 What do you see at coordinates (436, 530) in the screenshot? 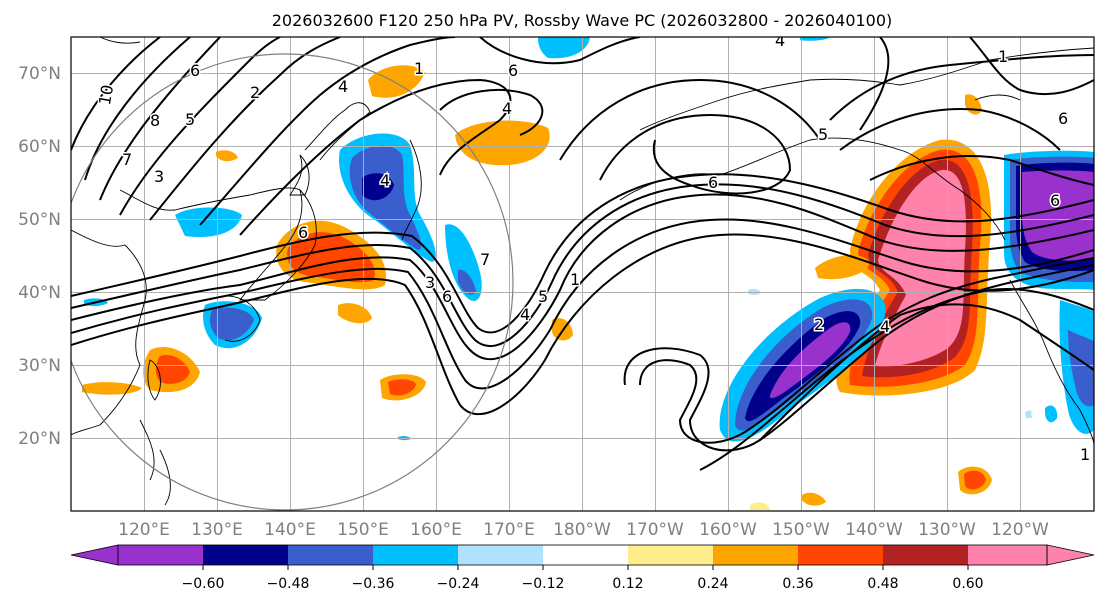
I see `lon-label-160e: 160°E` at bounding box center [436, 530].